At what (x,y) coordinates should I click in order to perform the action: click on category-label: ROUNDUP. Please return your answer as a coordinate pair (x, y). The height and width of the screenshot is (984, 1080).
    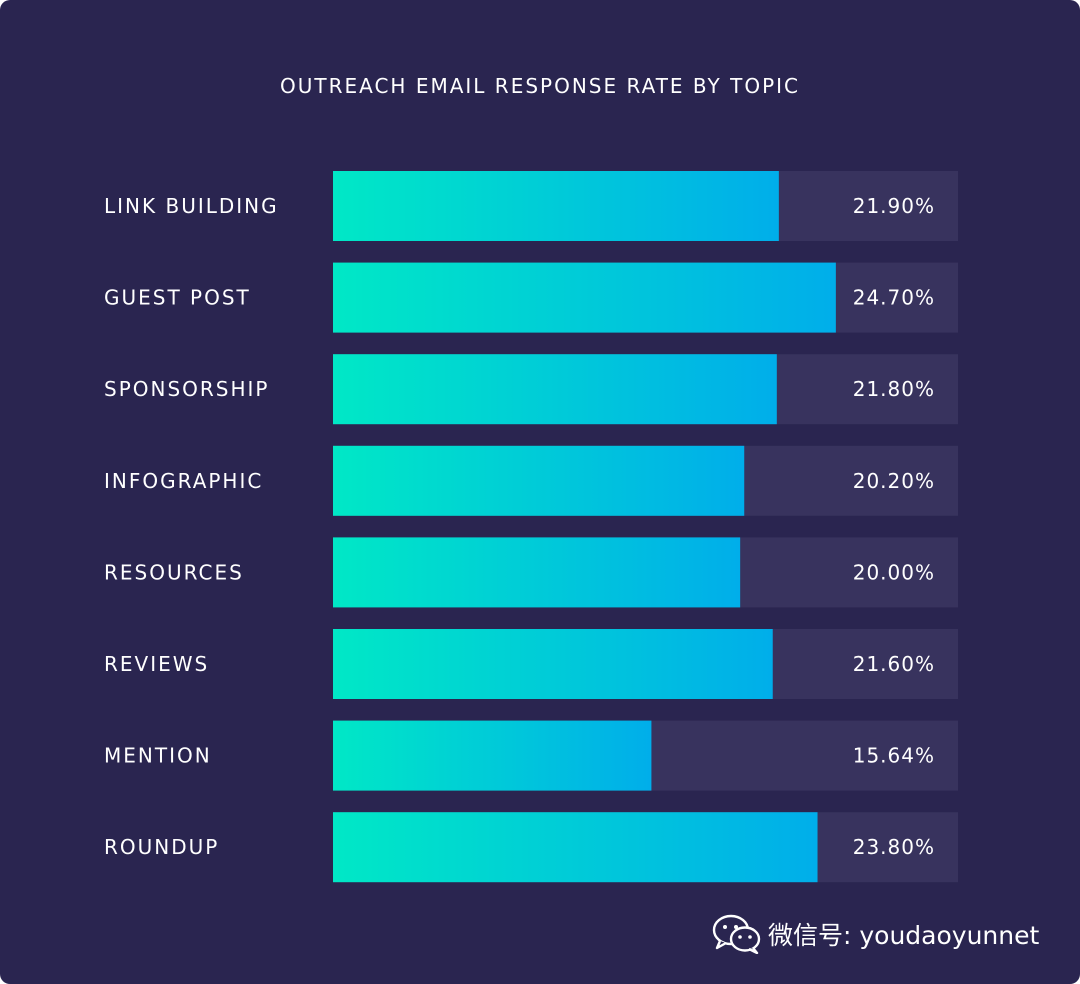
    Looking at the image, I should click on (161, 847).